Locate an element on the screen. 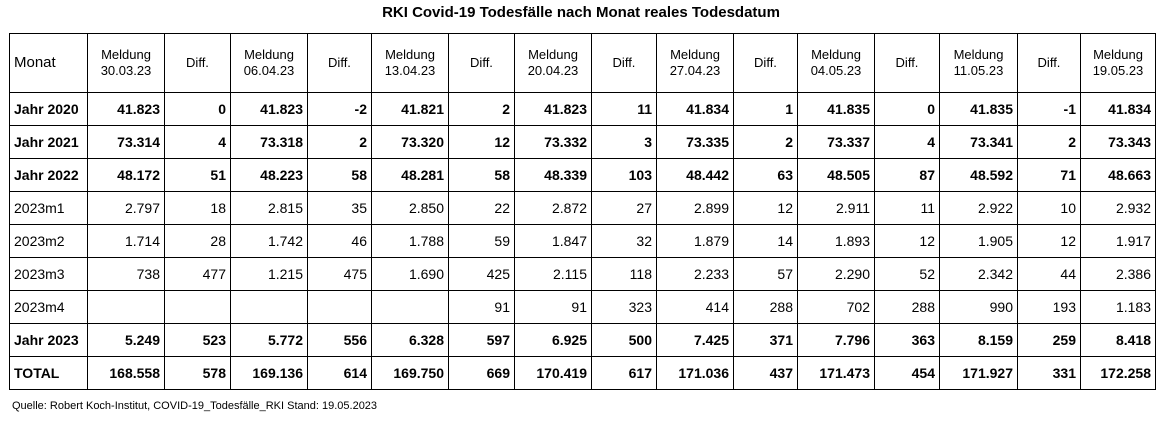 The image size is (1162, 421). table-cell: 363 is located at coordinates (907, 340).